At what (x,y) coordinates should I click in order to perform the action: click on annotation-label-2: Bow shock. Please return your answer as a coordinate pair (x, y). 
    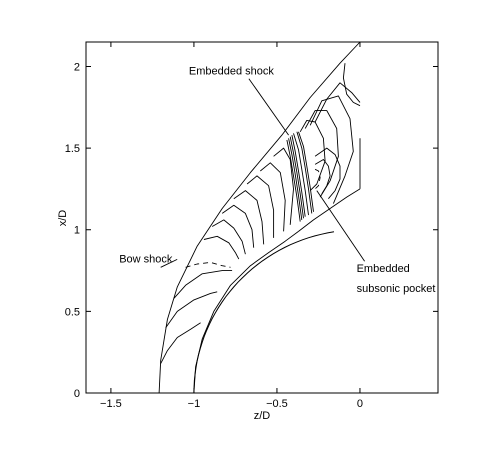
    Looking at the image, I should click on (146, 259).